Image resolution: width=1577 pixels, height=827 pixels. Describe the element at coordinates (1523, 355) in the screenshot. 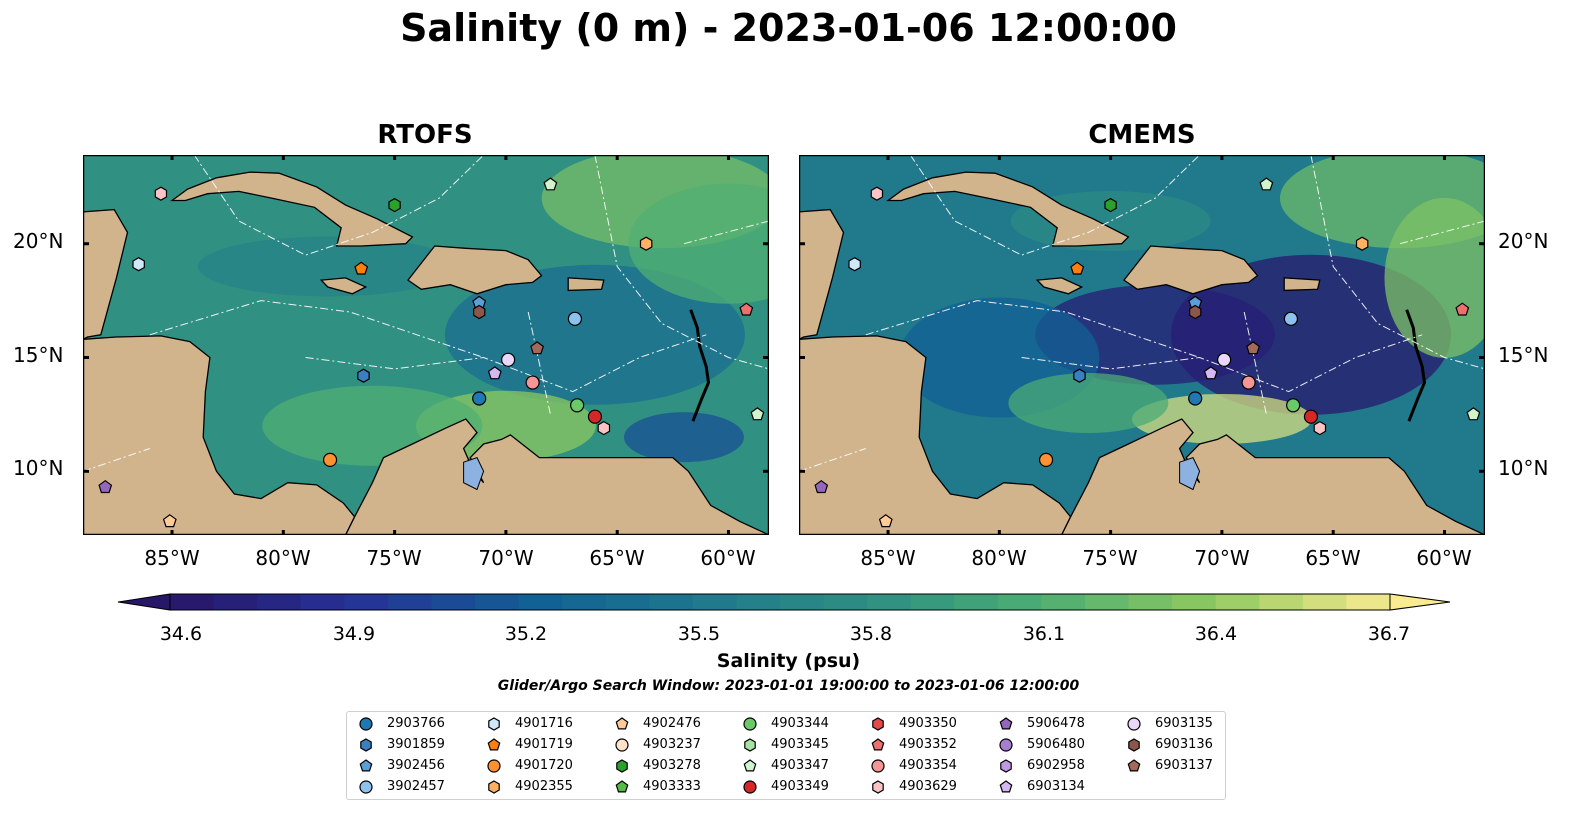

I see `lat-label-15n-right: 15°N` at that location.